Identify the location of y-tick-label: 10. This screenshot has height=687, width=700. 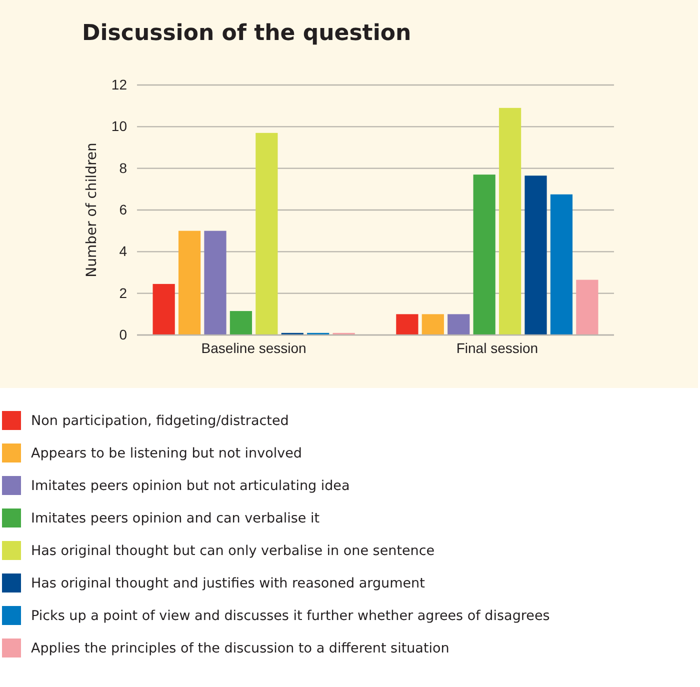
(119, 126).